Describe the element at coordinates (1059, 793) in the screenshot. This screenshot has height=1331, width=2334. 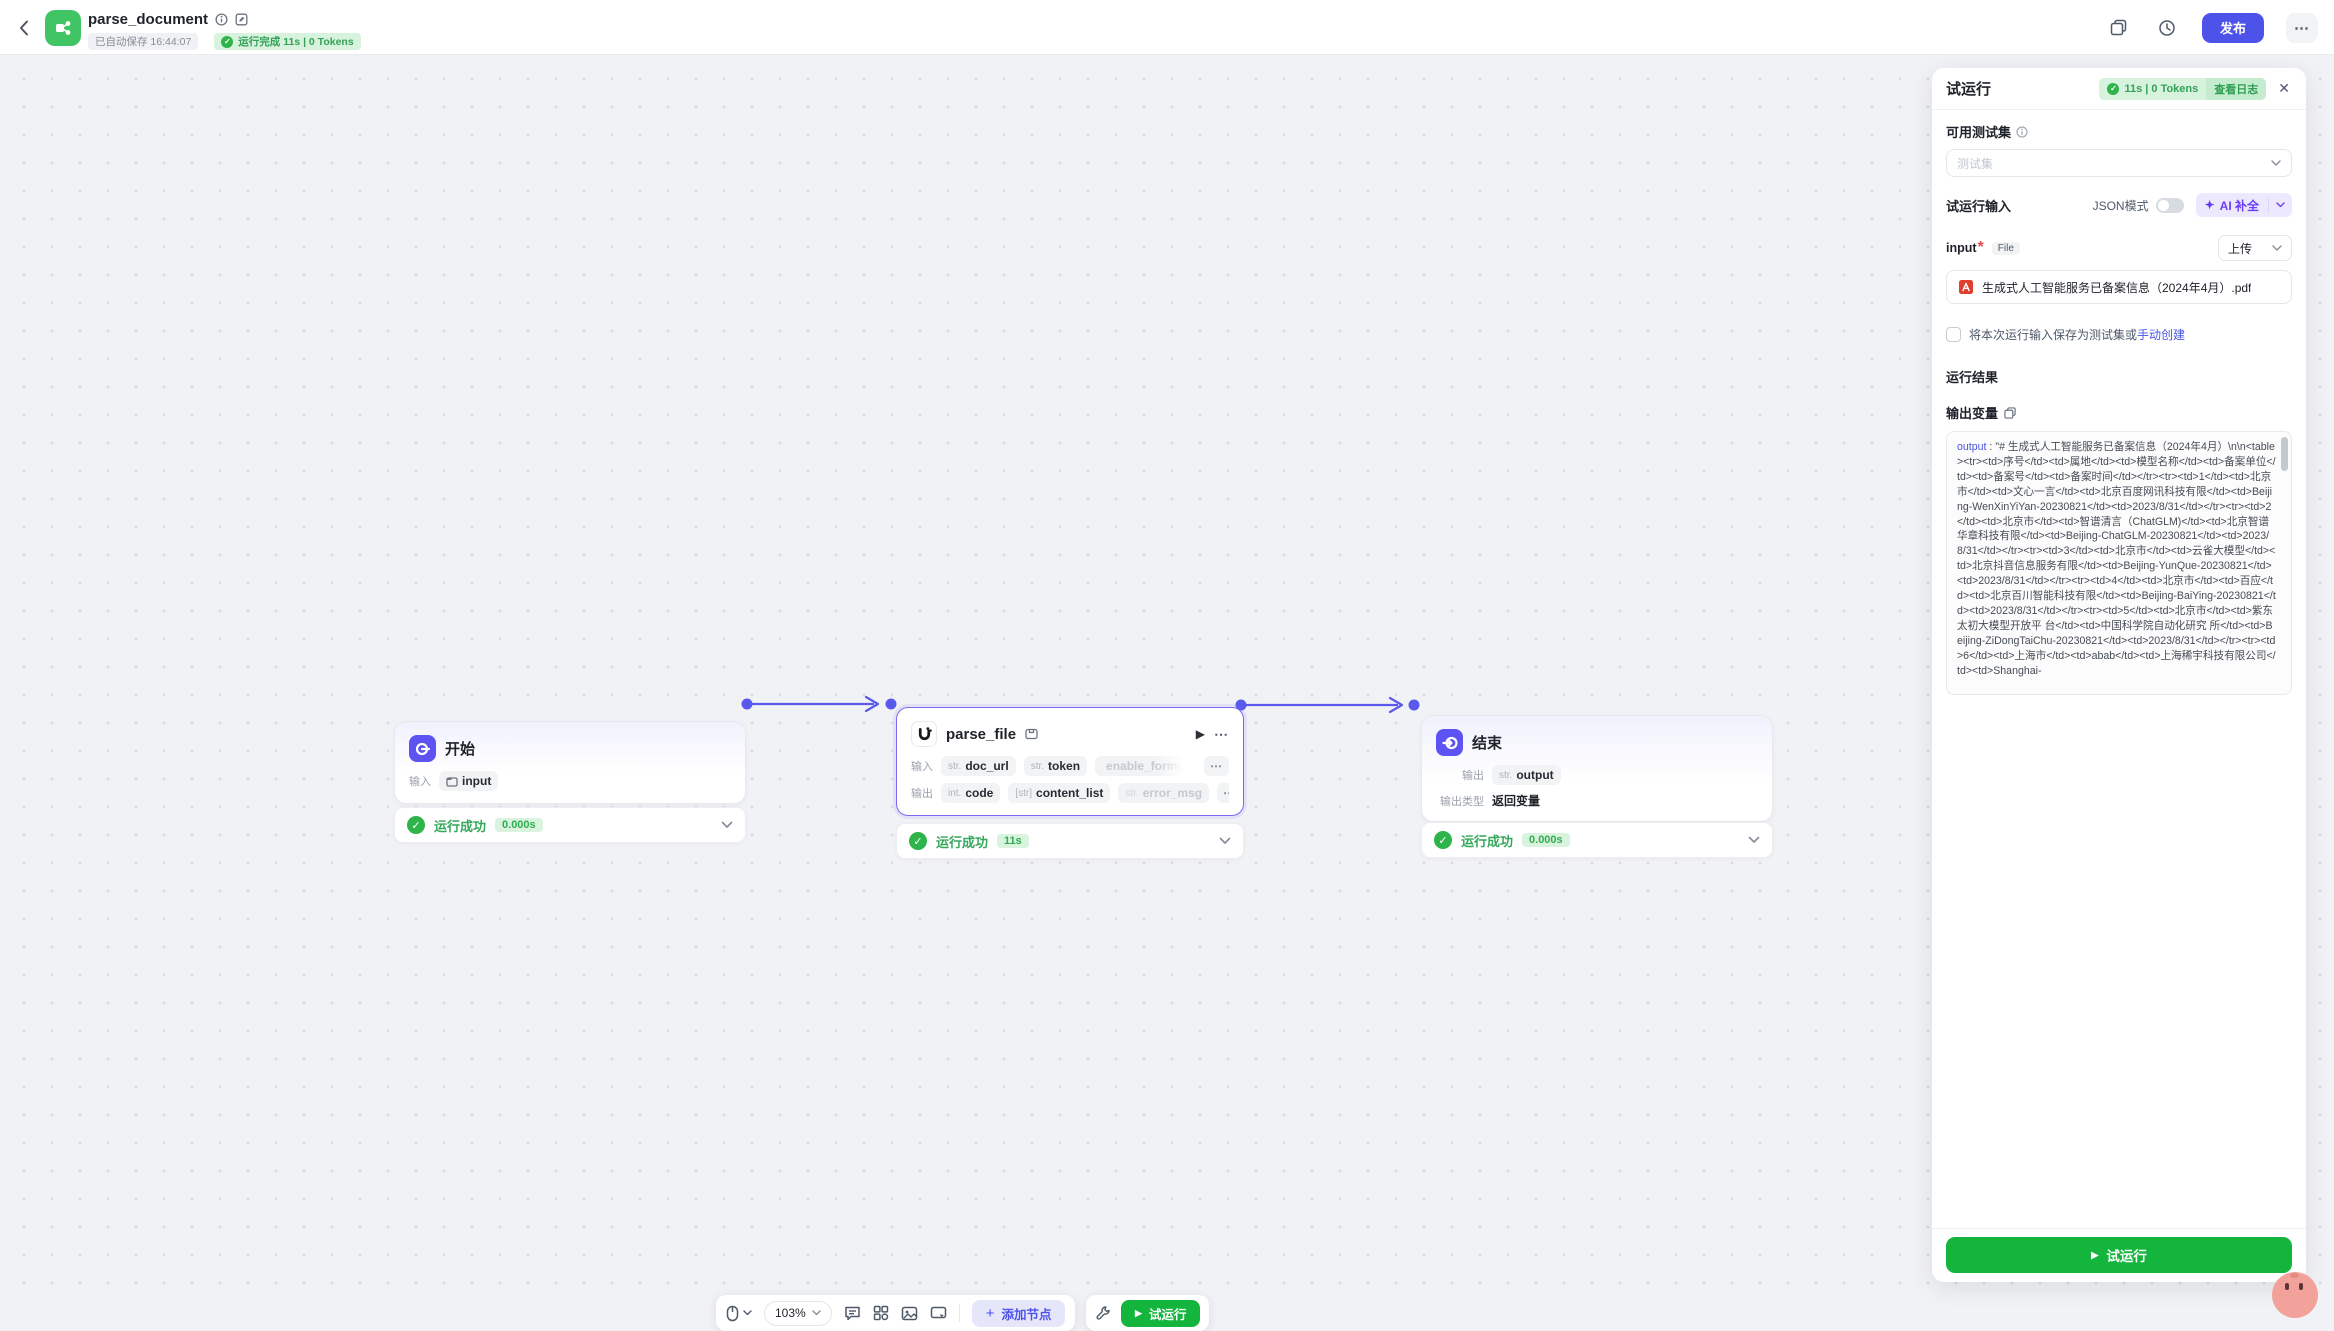
I see `param-tag: [str]content_list` at that location.